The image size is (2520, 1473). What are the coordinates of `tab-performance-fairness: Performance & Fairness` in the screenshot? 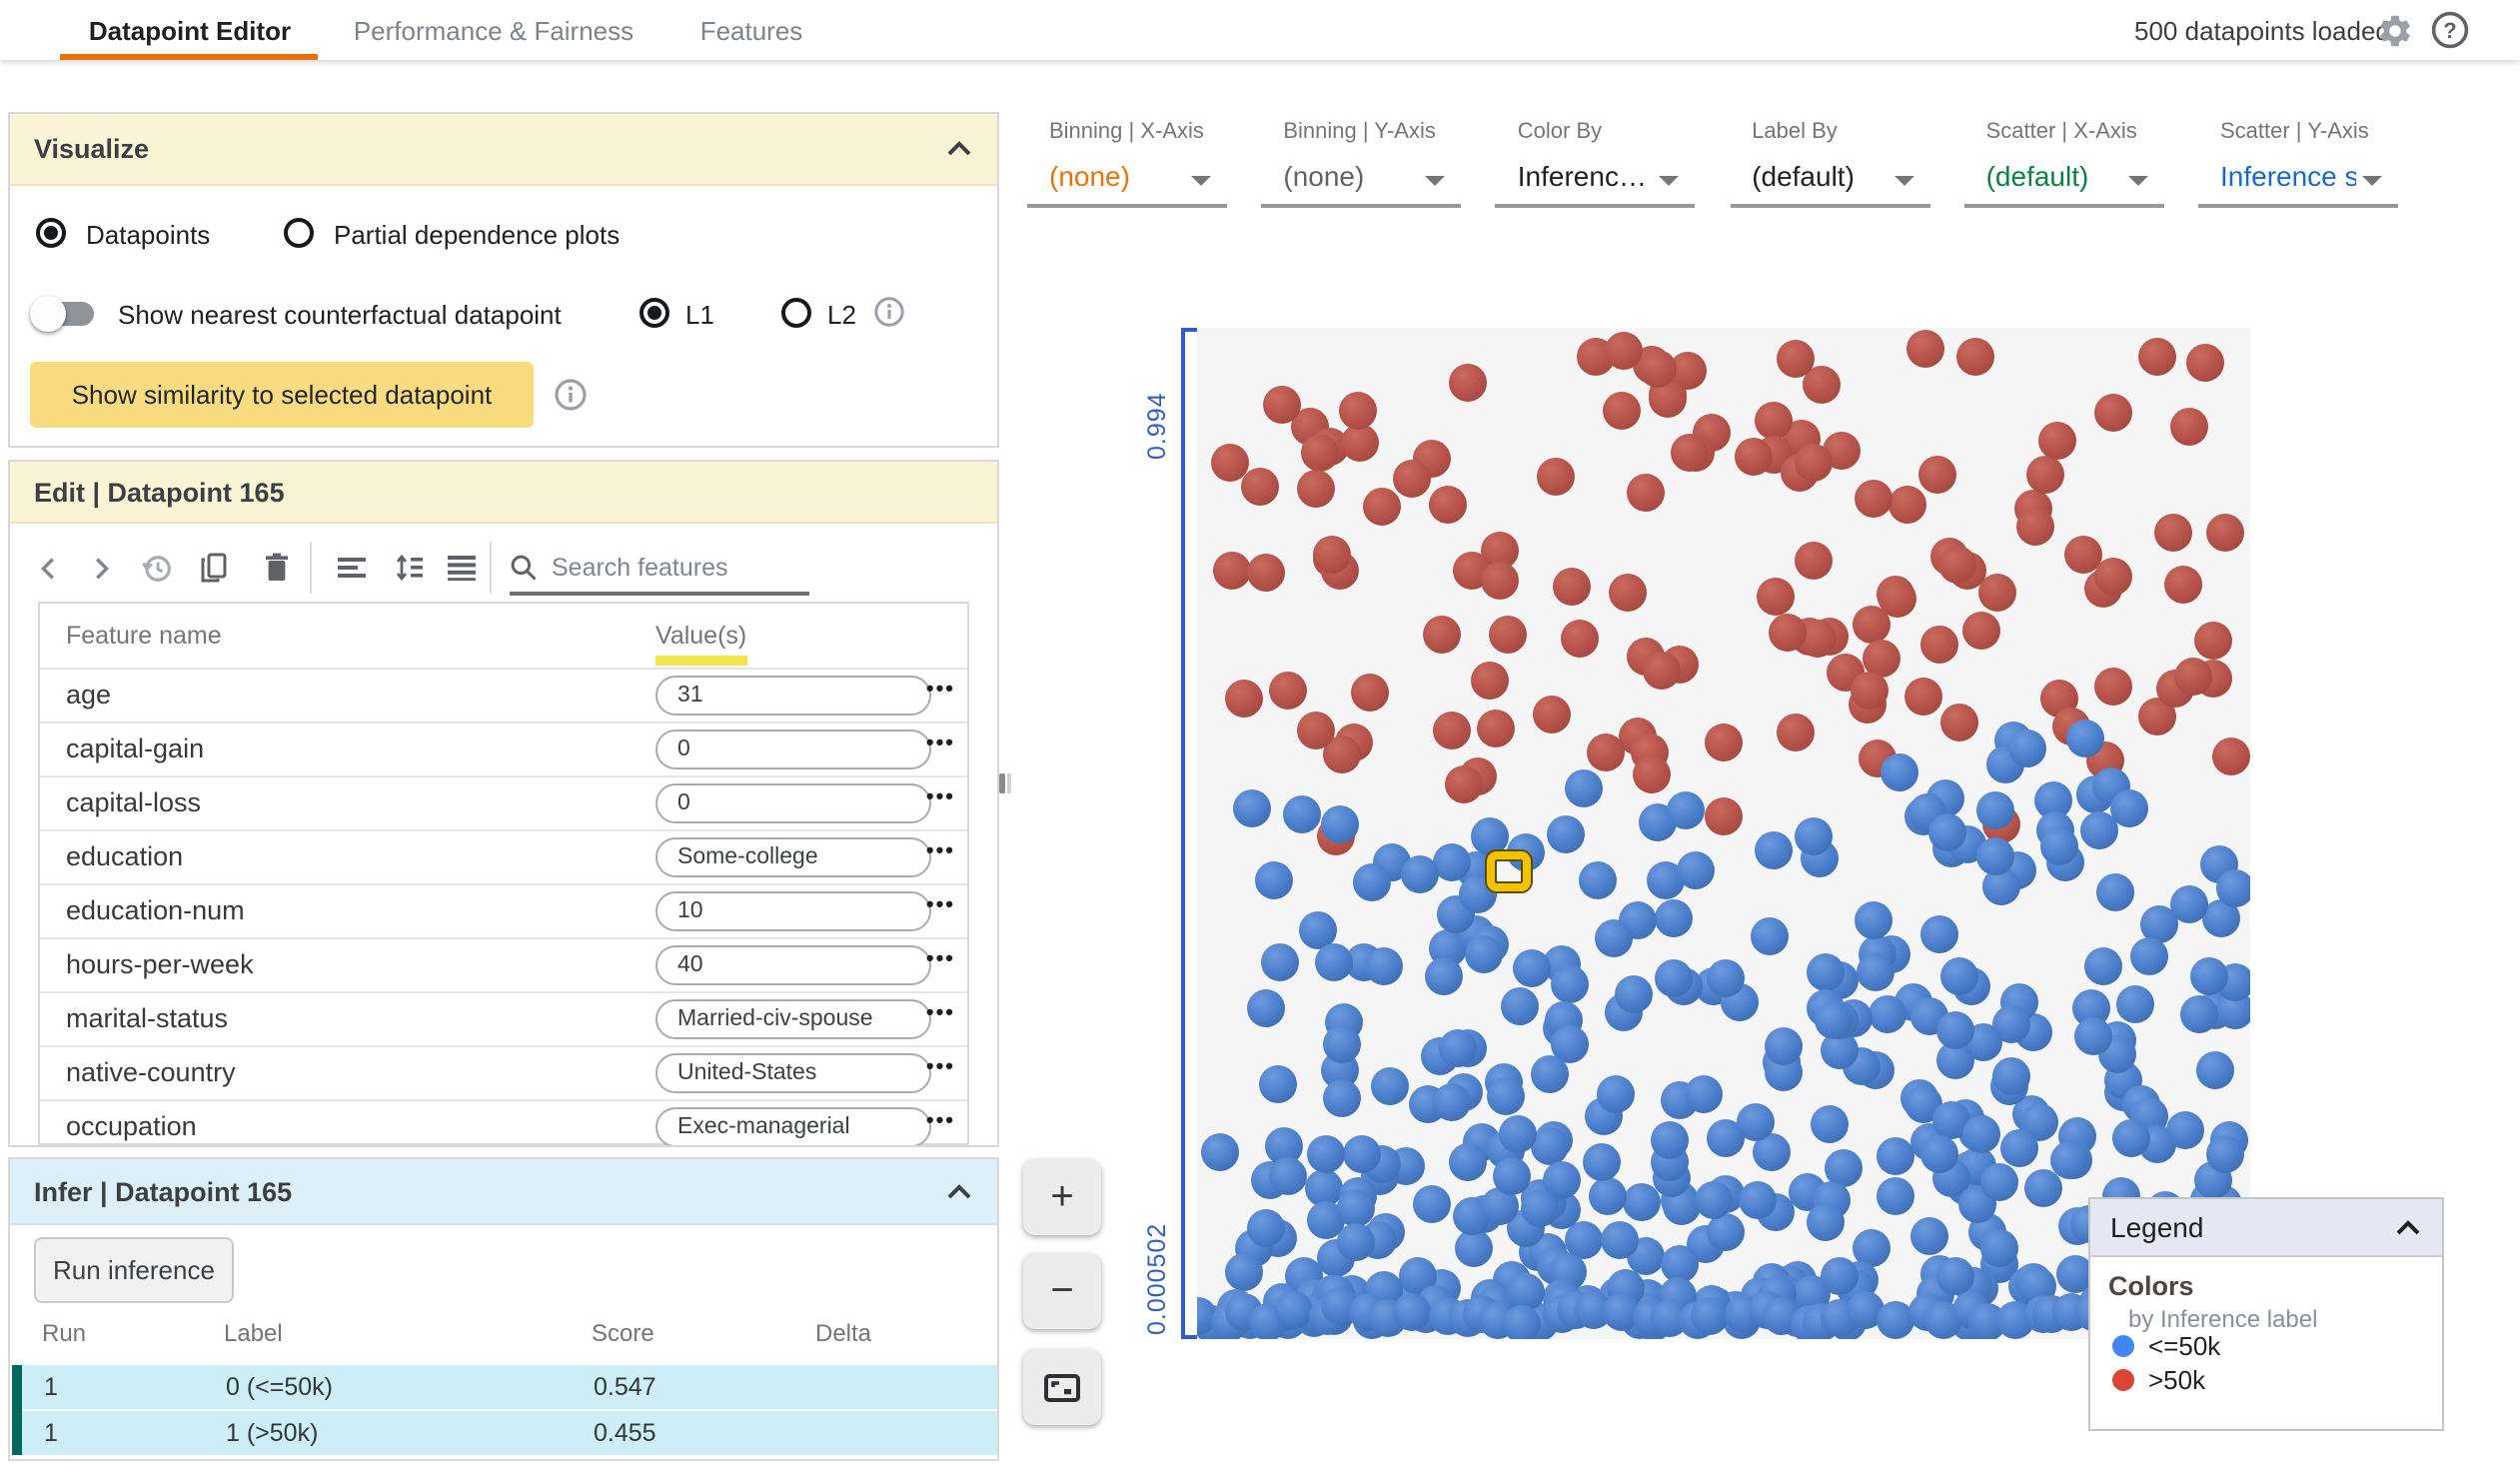 It's located at (493, 30).